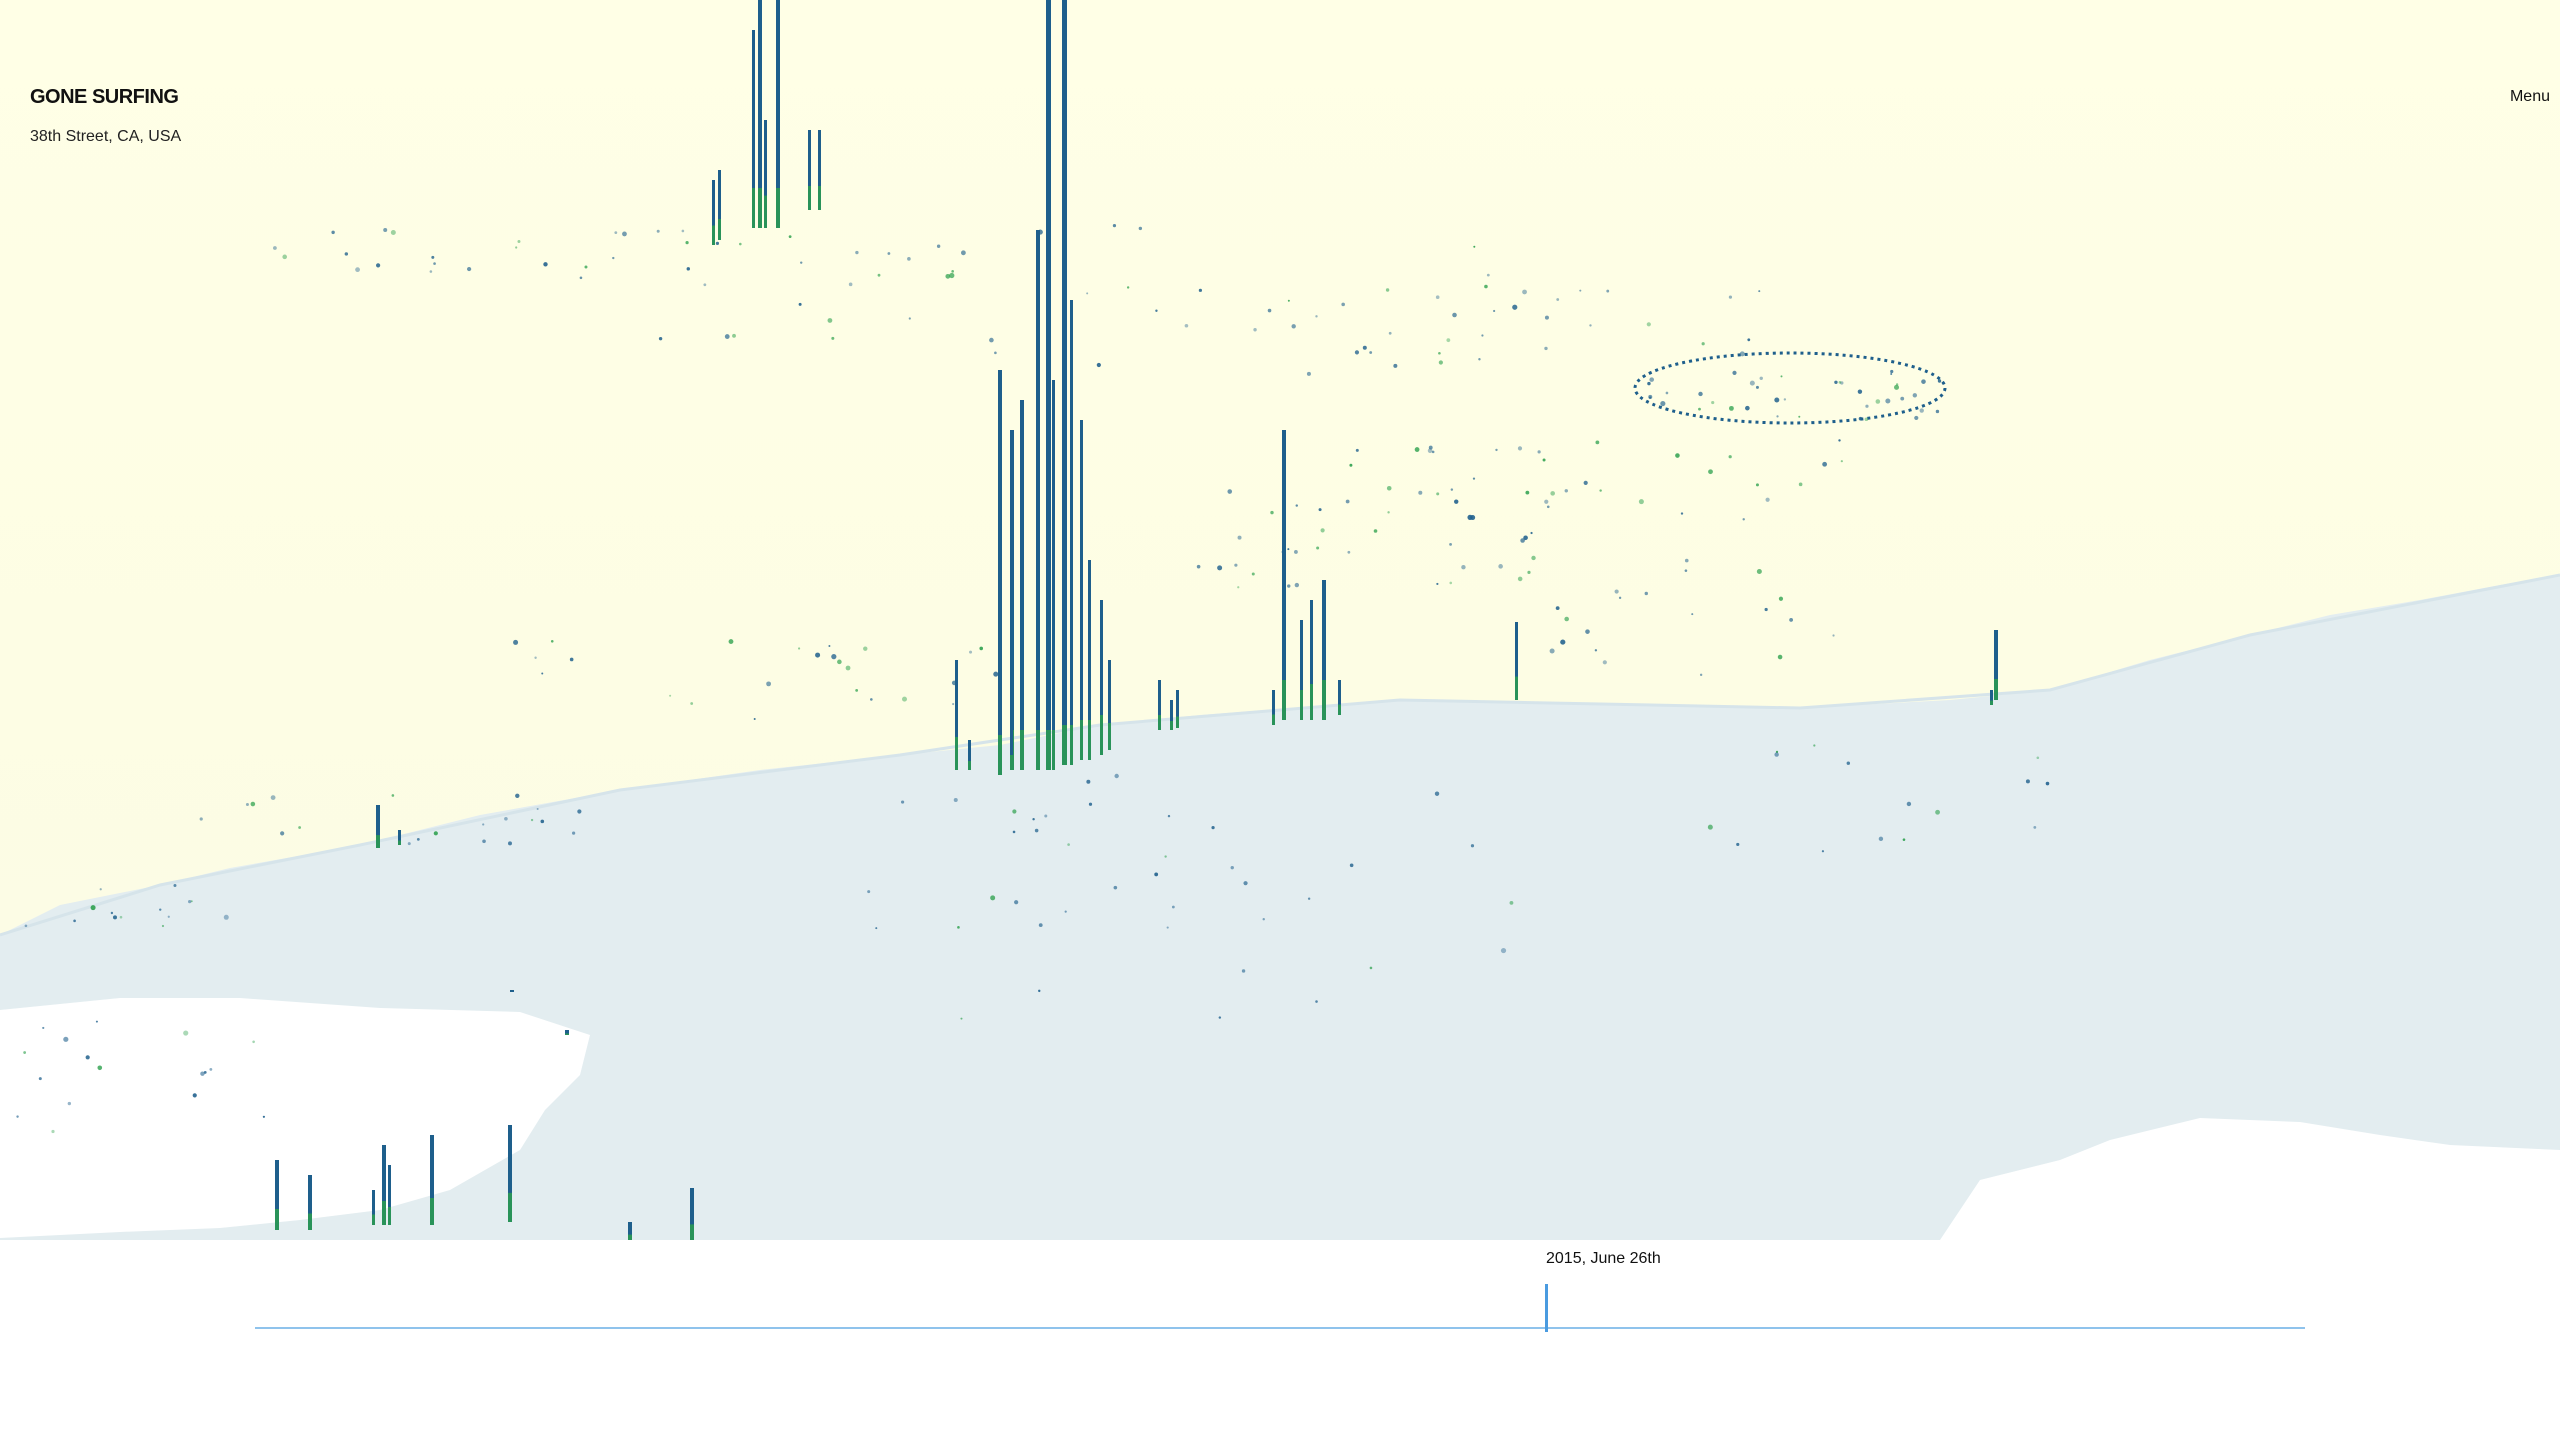  What do you see at coordinates (1603, 1258) in the screenshot?
I see `current-date-label: 2015, June 26th` at bounding box center [1603, 1258].